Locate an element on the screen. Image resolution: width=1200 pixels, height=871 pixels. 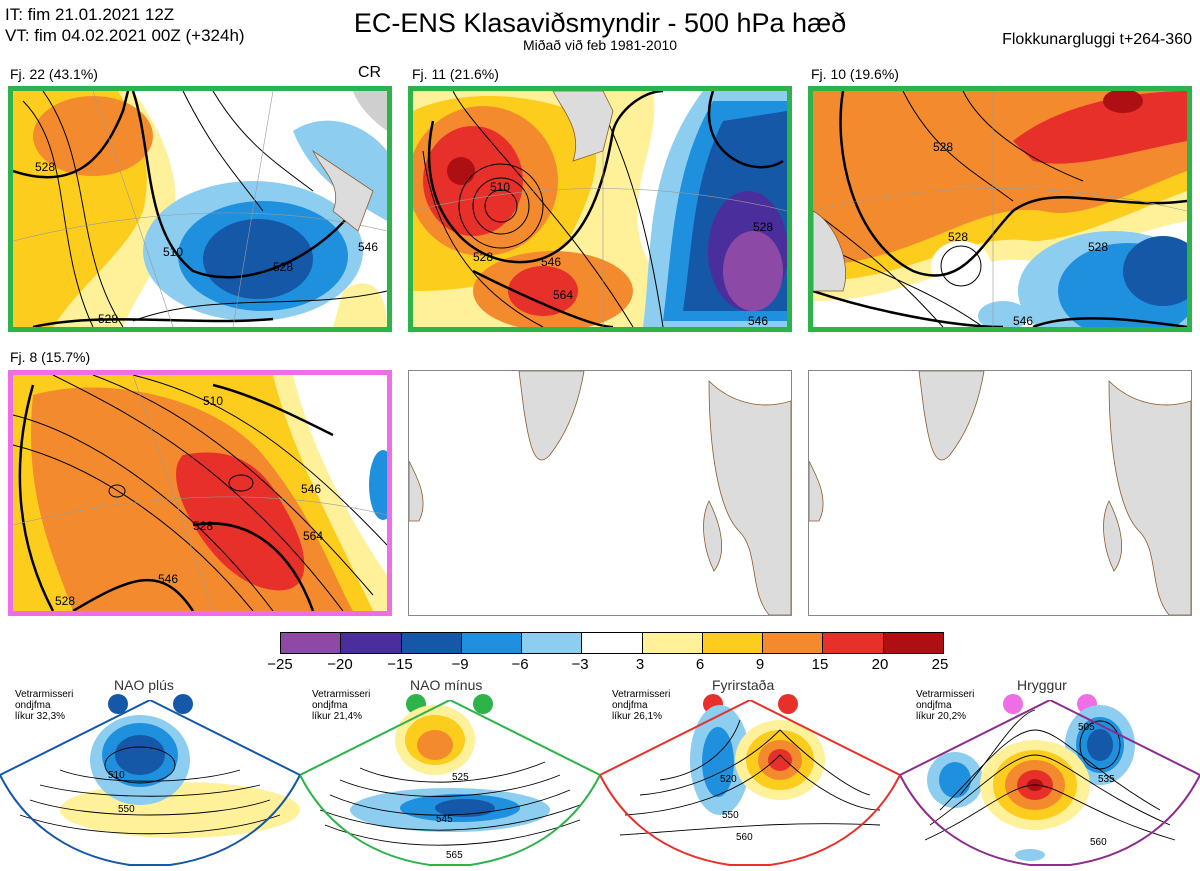
valid-time: VT: fim 04.02.2021 00Z (+324h) is located at coordinates (125, 35).